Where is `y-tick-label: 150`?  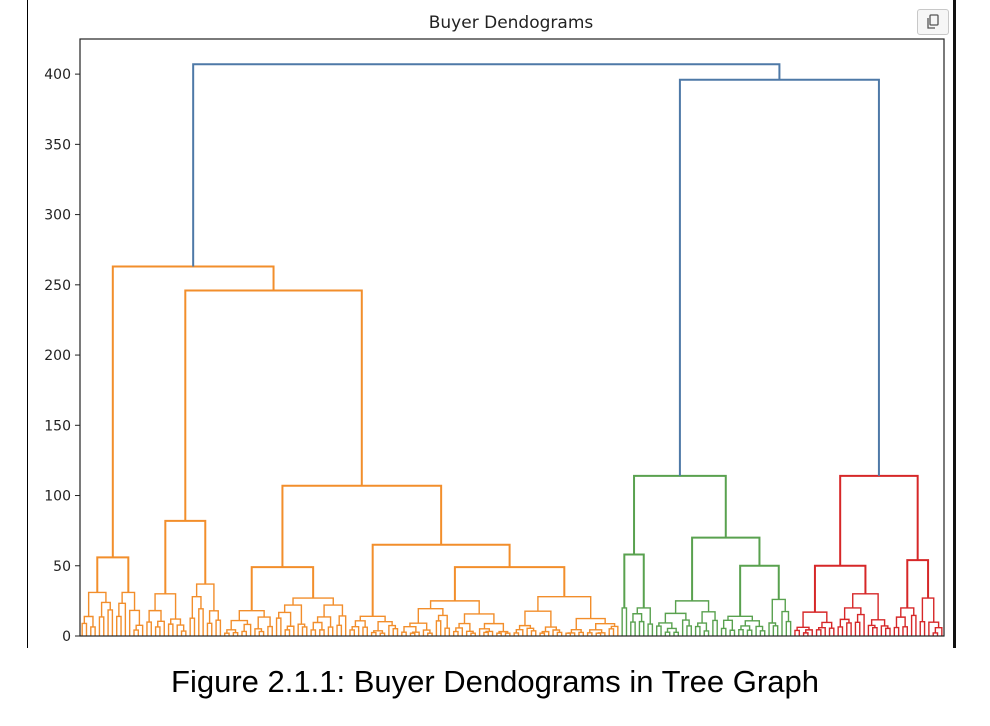 y-tick-label: 150 is located at coordinates (57, 426).